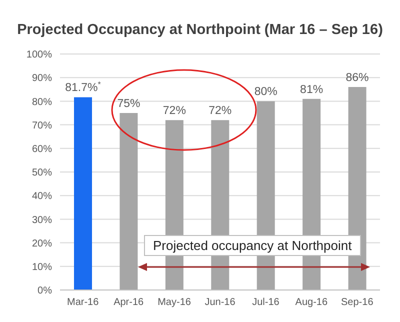  Describe the element at coordinates (266, 302) in the screenshot. I see `x-tick-label: Jul-16` at that location.